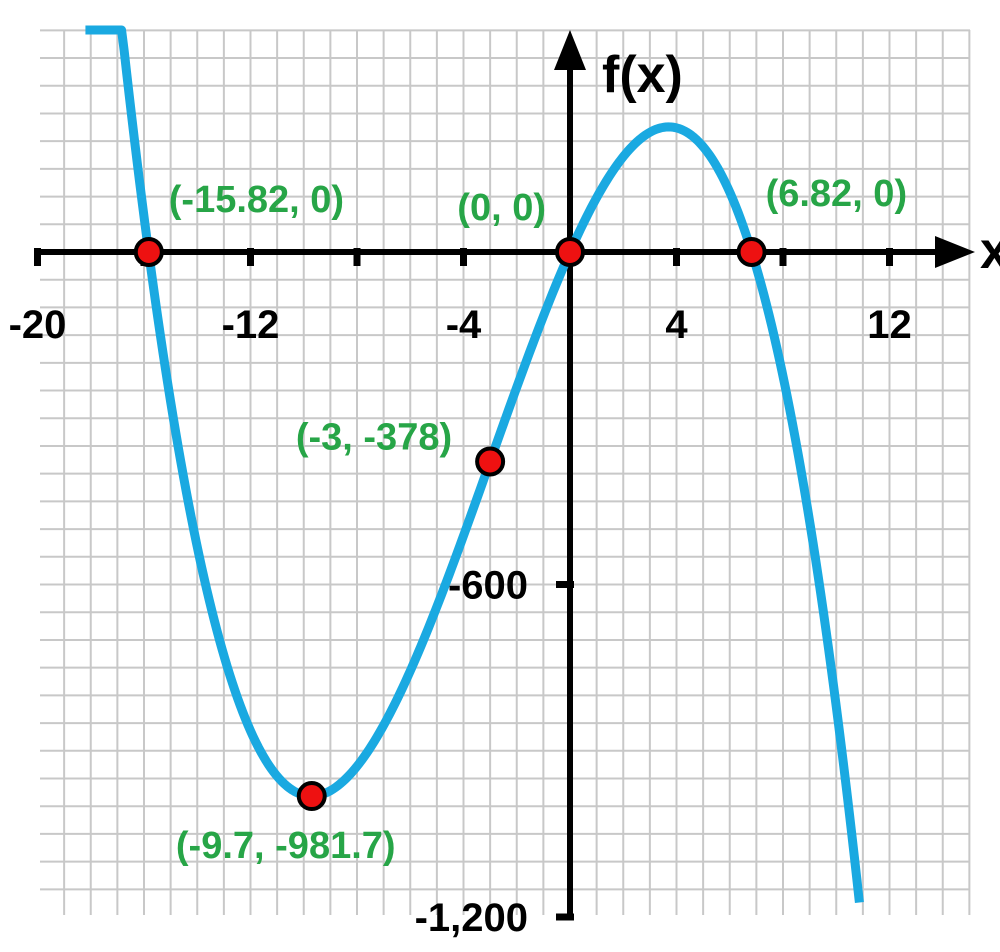 Image resolution: width=1000 pixels, height=952 pixels. I want to click on y-tick-label: -600, so click(488, 586).